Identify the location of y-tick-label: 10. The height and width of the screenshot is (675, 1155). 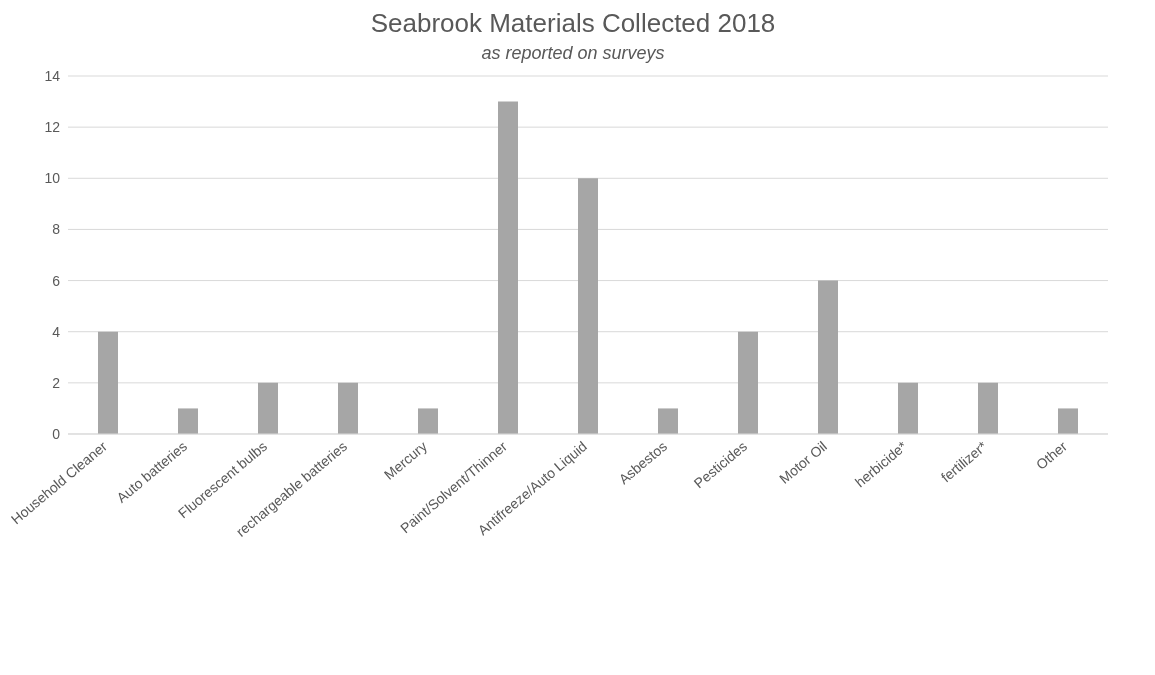
(52, 178).